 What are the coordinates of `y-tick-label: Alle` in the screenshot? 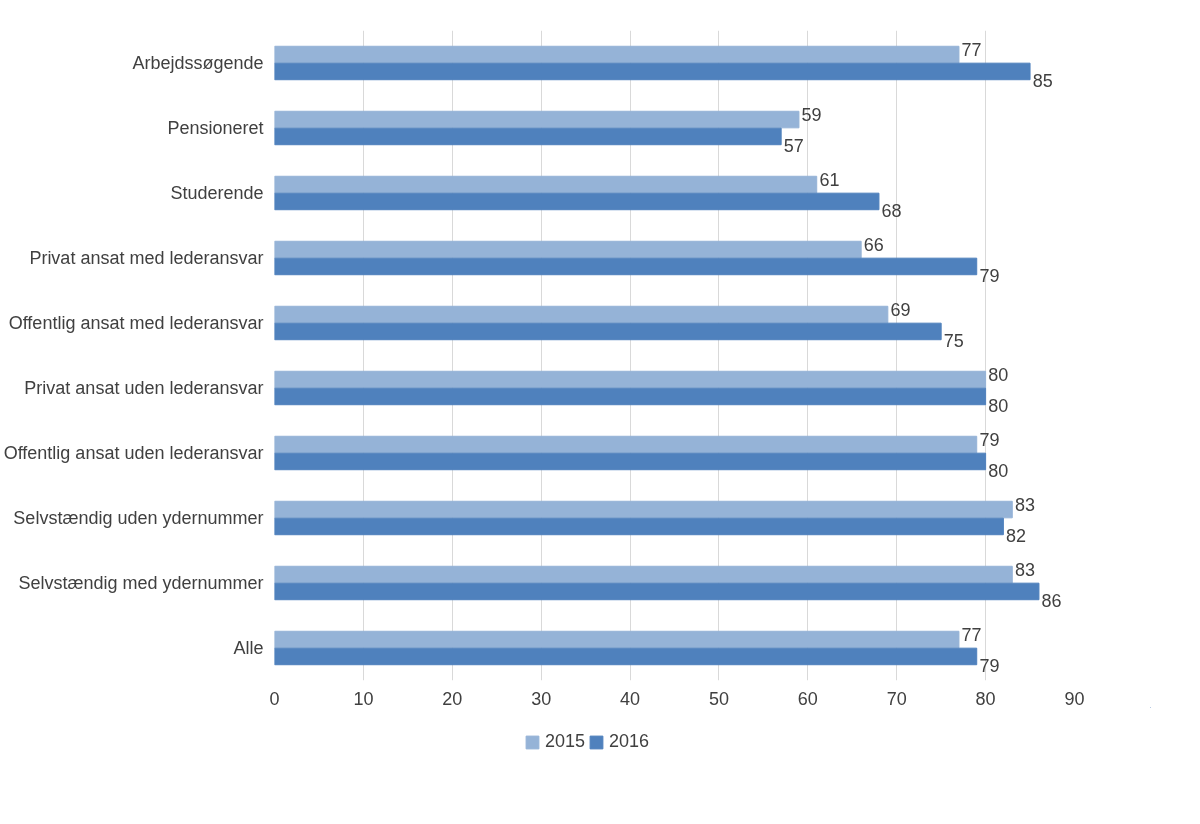 It's located at (248, 648).